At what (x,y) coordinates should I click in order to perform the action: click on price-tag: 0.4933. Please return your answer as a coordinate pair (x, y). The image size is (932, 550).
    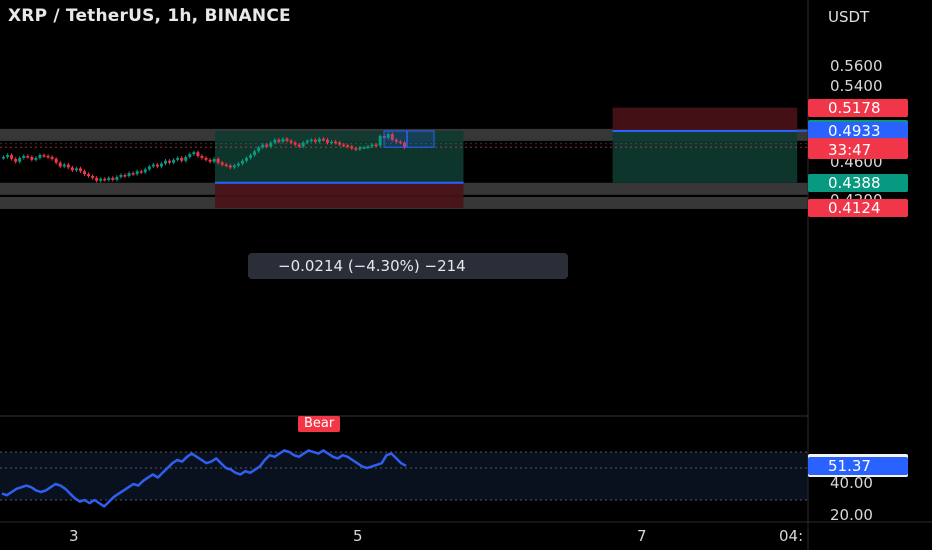
    Looking at the image, I should click on (858, 130).